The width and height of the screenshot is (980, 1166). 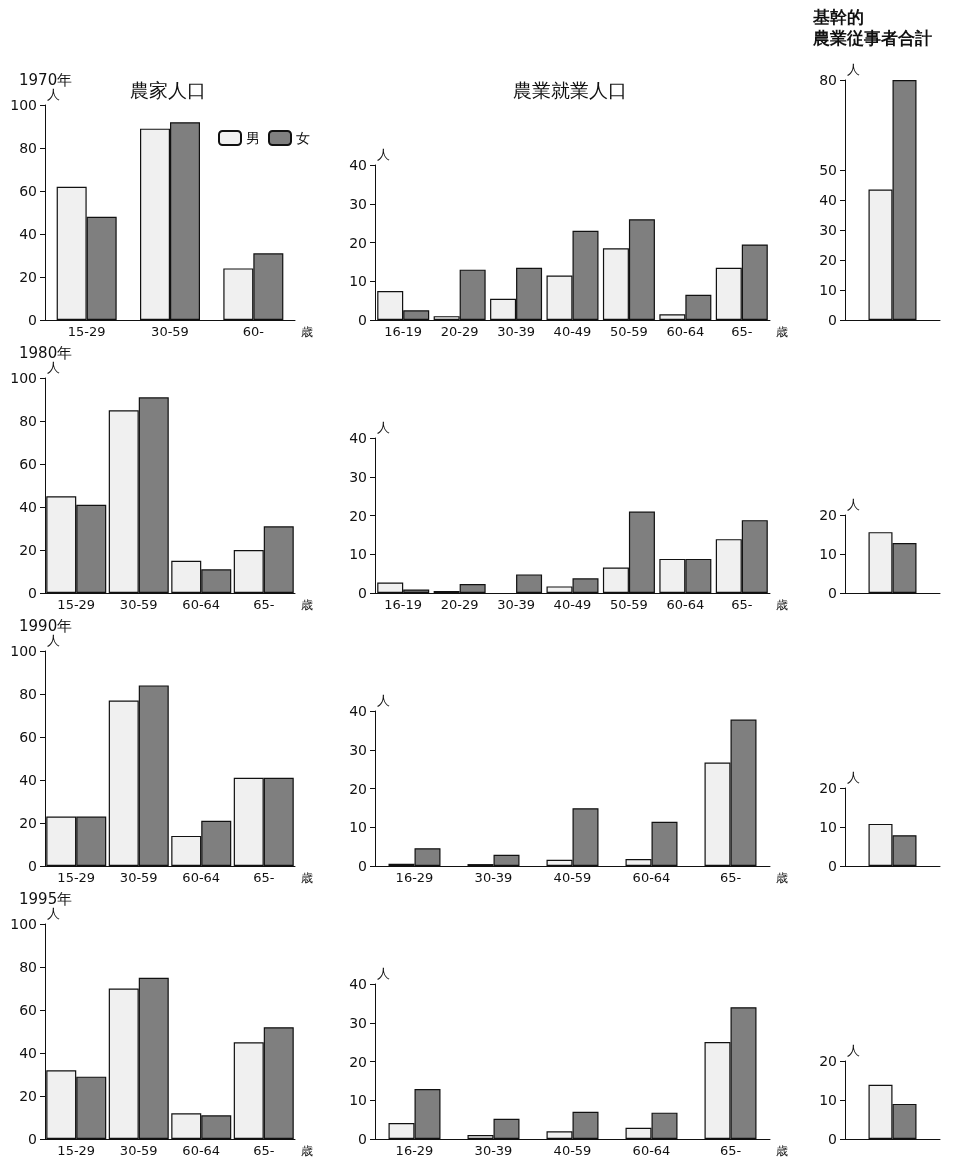 I want to click on chart-subtitle: 1980年, so click(x=46, y=352).